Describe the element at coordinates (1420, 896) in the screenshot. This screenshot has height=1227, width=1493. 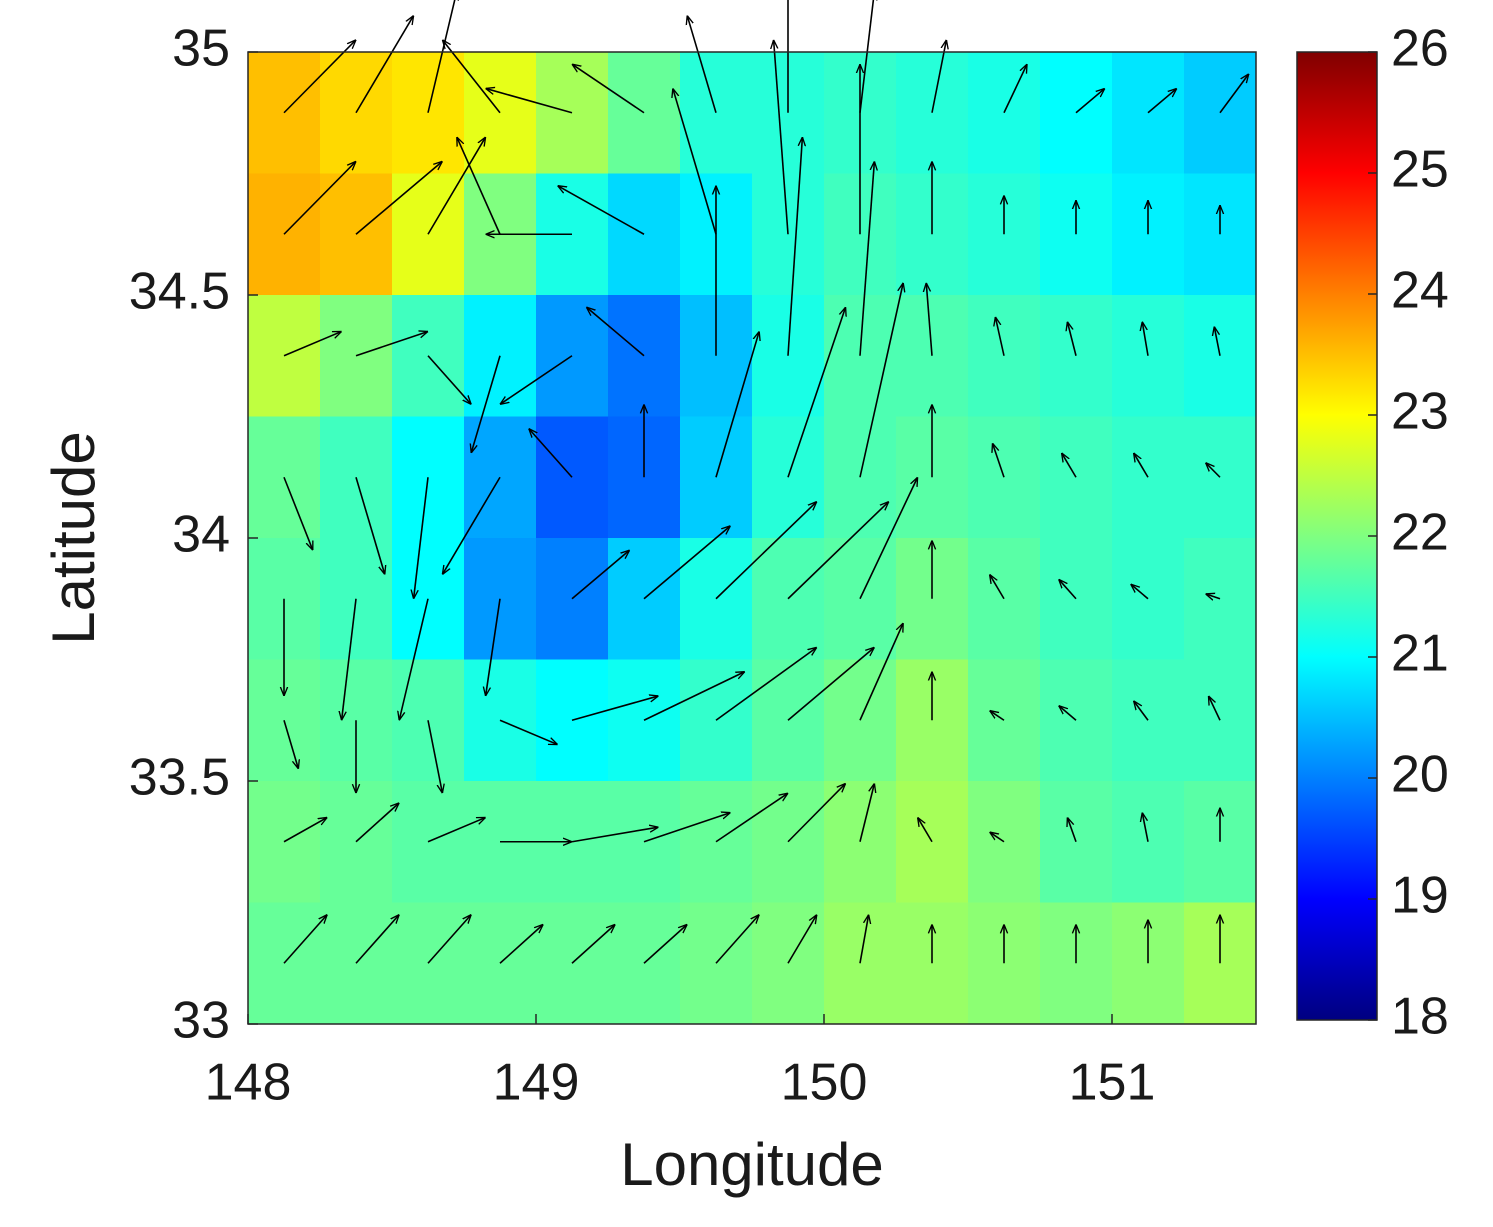
I see `colorbar-tick-label: 19` at that location.